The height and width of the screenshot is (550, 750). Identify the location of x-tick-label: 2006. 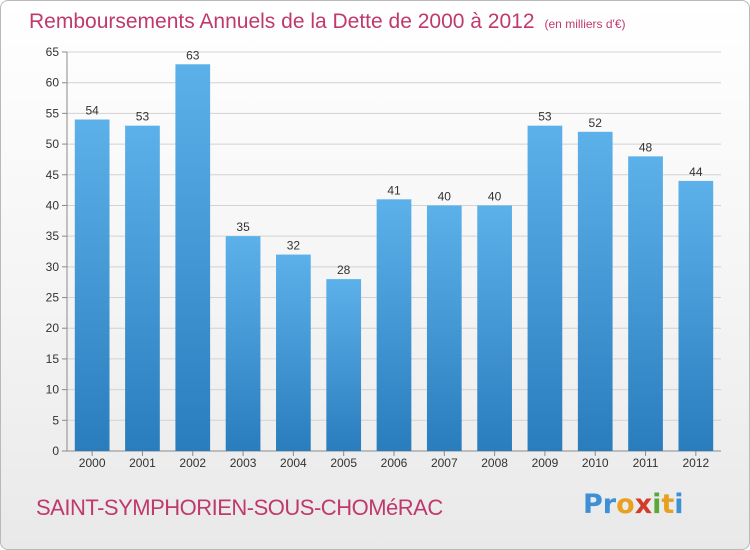
(394, 463).